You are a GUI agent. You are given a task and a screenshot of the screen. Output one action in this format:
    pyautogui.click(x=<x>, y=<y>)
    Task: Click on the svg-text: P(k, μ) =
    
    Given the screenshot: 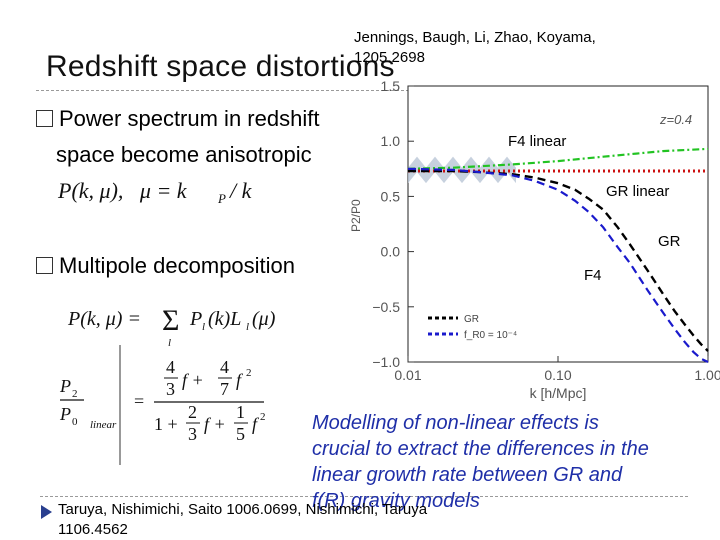 What is the action you would take?
    pyautogui.click(x=104, y=319)
    